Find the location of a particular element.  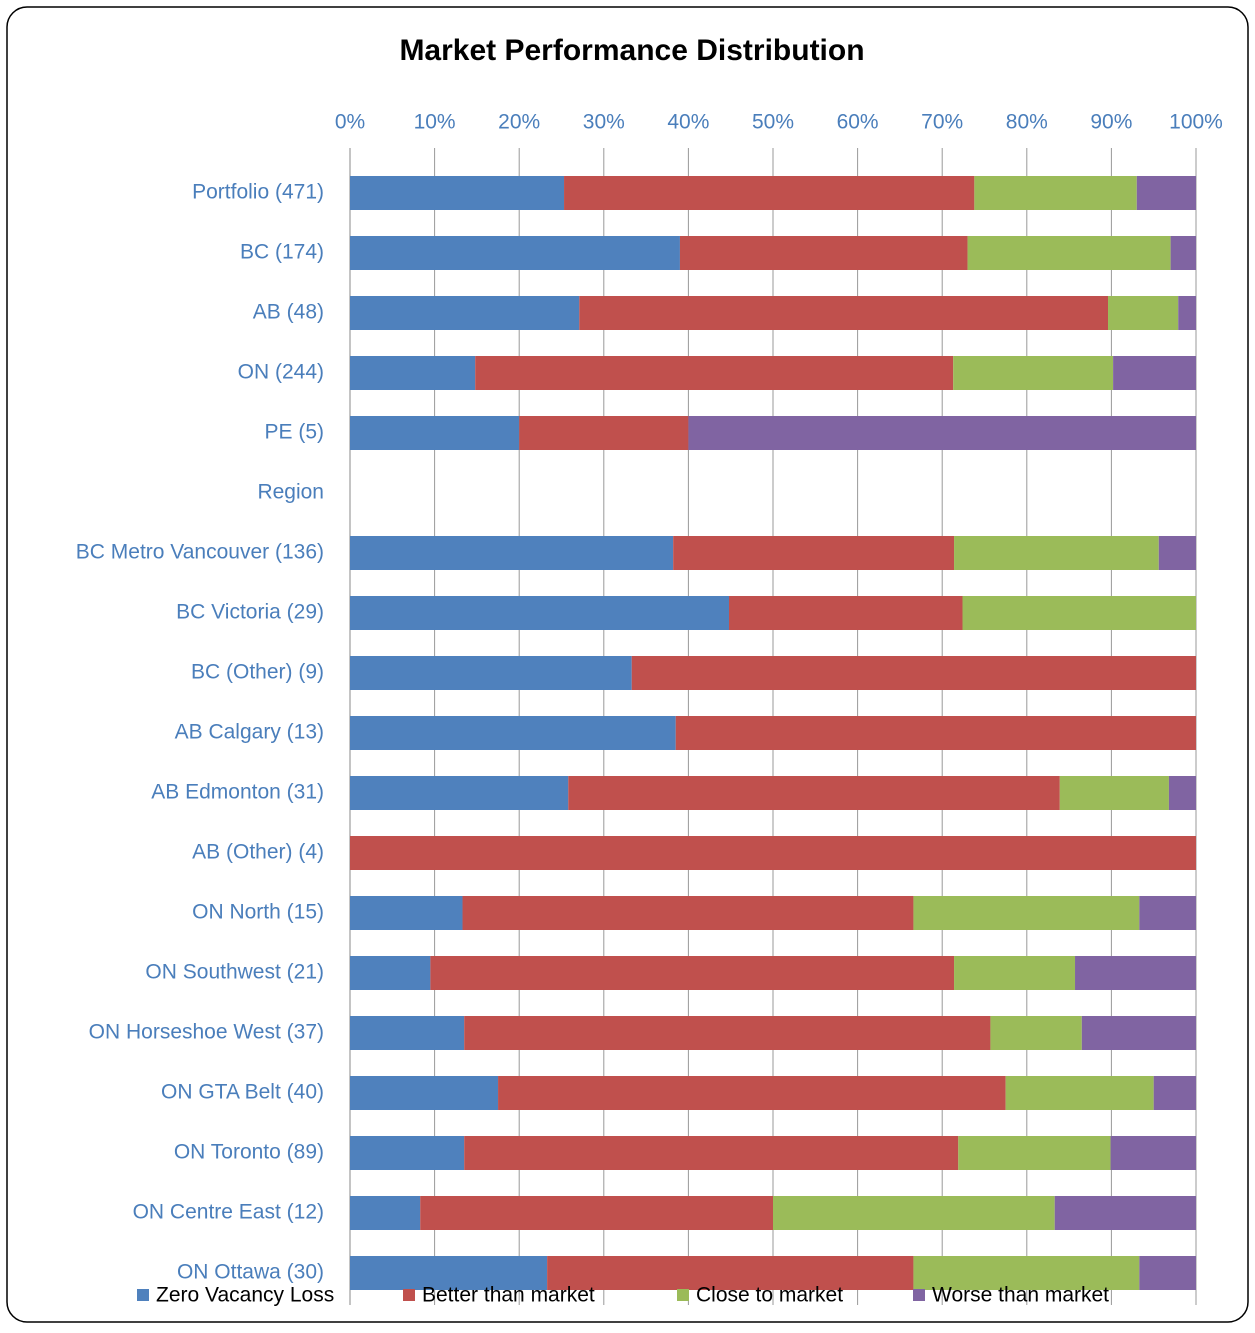

y-tick-label: ON Ottawa (30) is located at coordinates (250, 1272).